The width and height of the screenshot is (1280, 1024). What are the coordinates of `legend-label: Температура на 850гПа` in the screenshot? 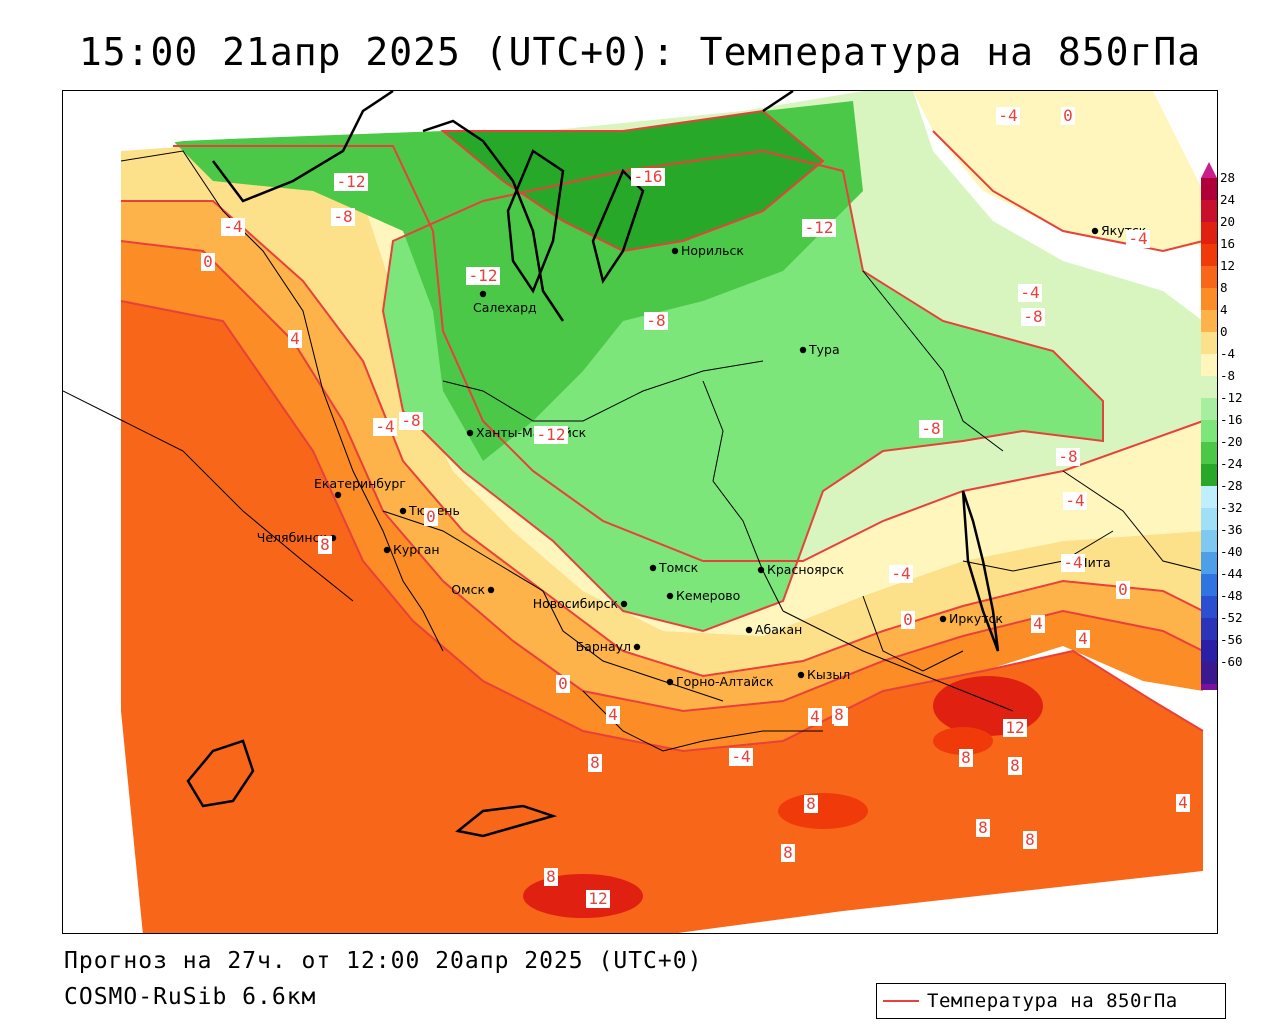 It's located at (1052, 1001).